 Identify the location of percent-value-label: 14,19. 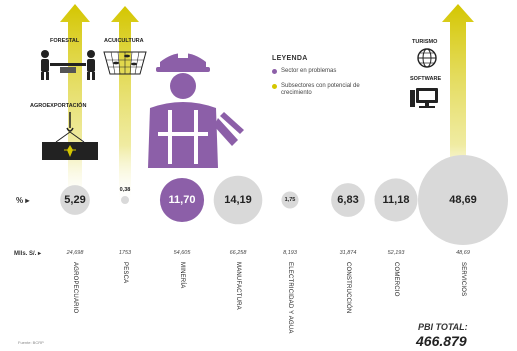
(238, 200).